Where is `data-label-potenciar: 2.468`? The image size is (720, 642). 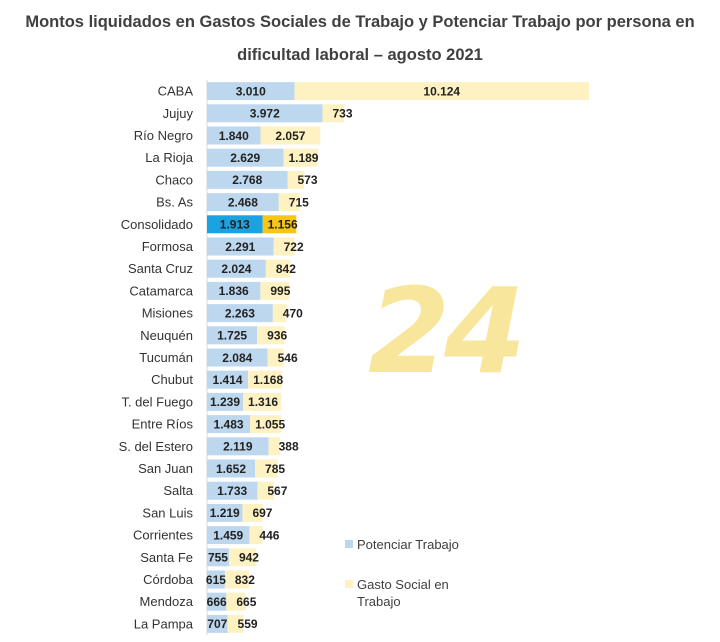 data-label-potenciar: 2.468 is located at coordinates (243, 202).